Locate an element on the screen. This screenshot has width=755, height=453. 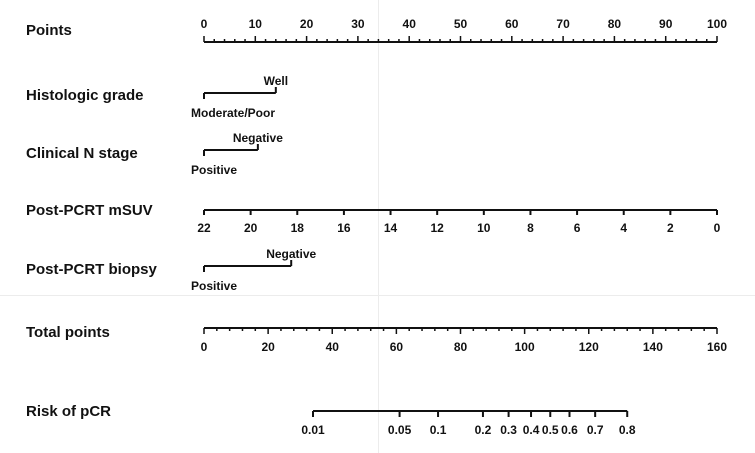
horizontal-guide-line is located at coordinates (377, 295).